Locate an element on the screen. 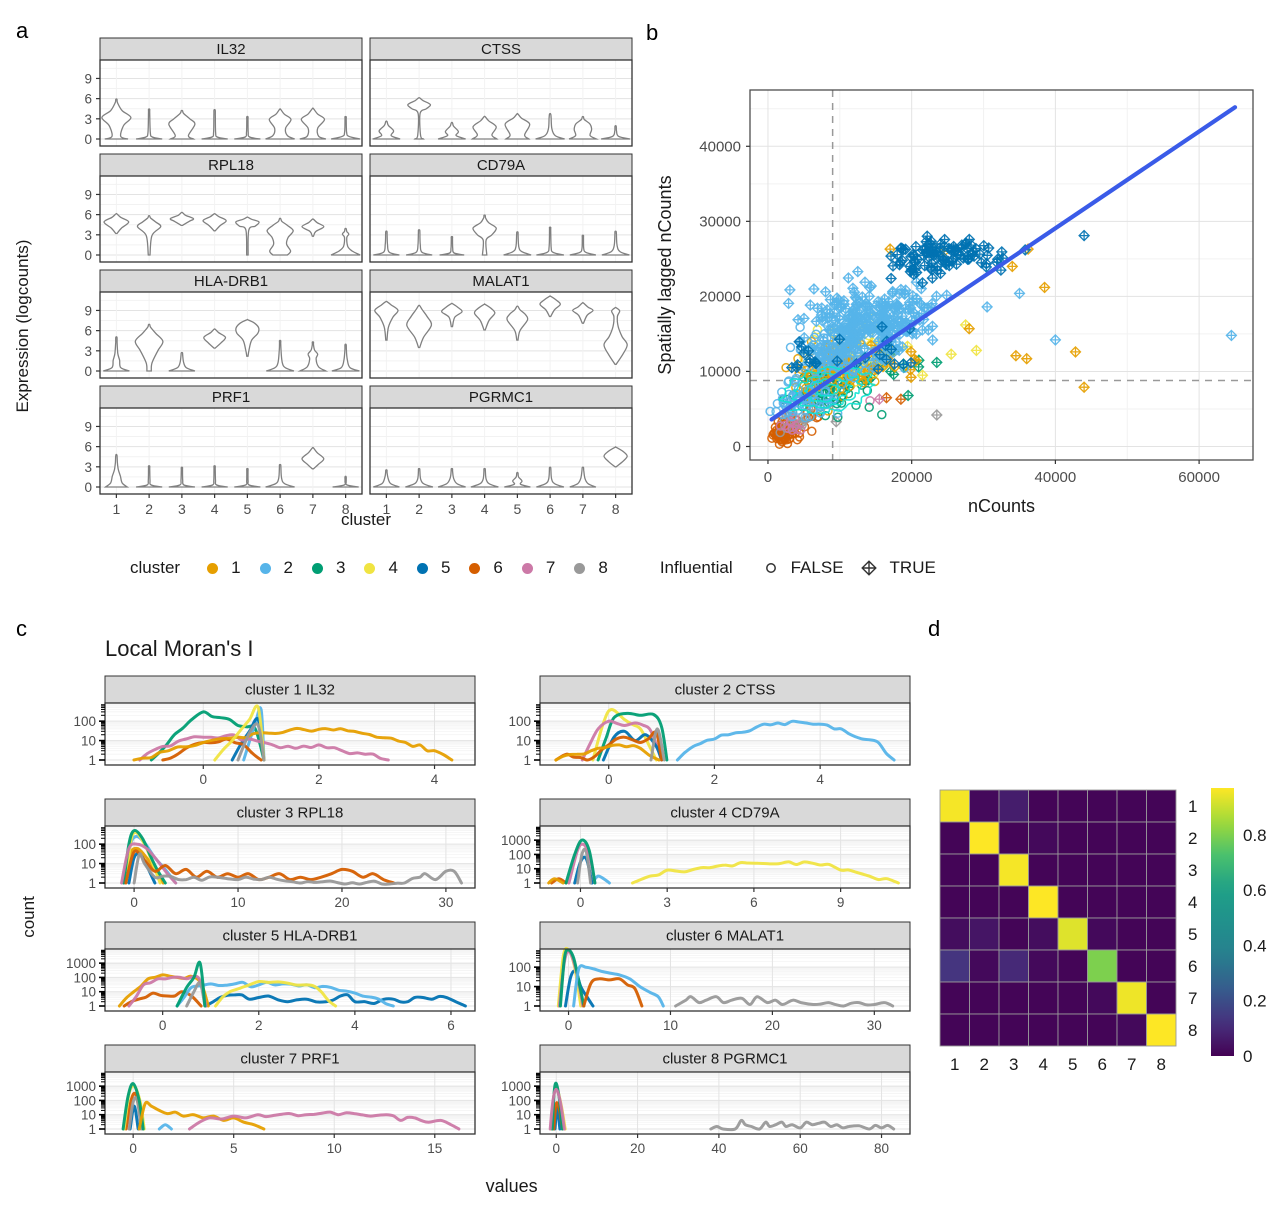  cluster-2-dot-icon is located at coordinates (265, 568).